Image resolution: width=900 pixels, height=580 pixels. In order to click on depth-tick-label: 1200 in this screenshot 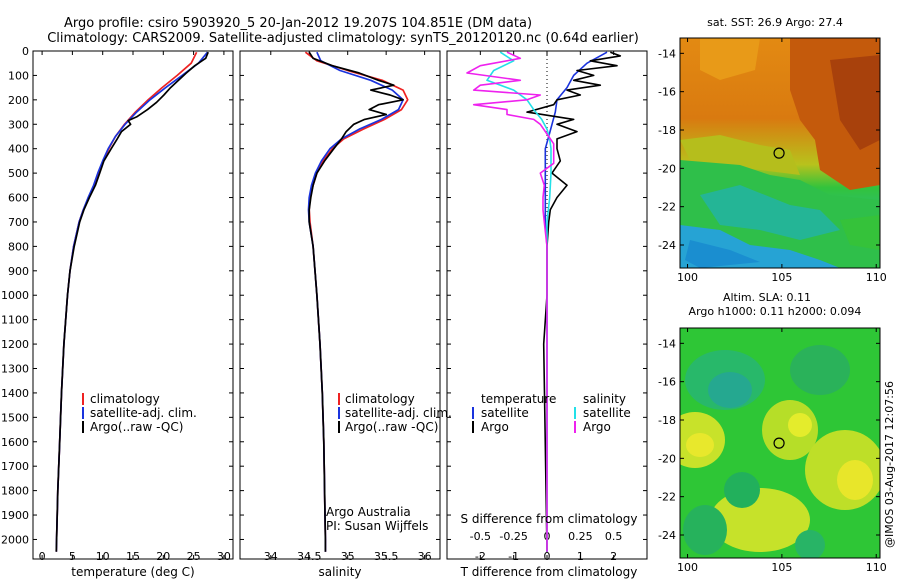, I will do `click(15, 344)`.